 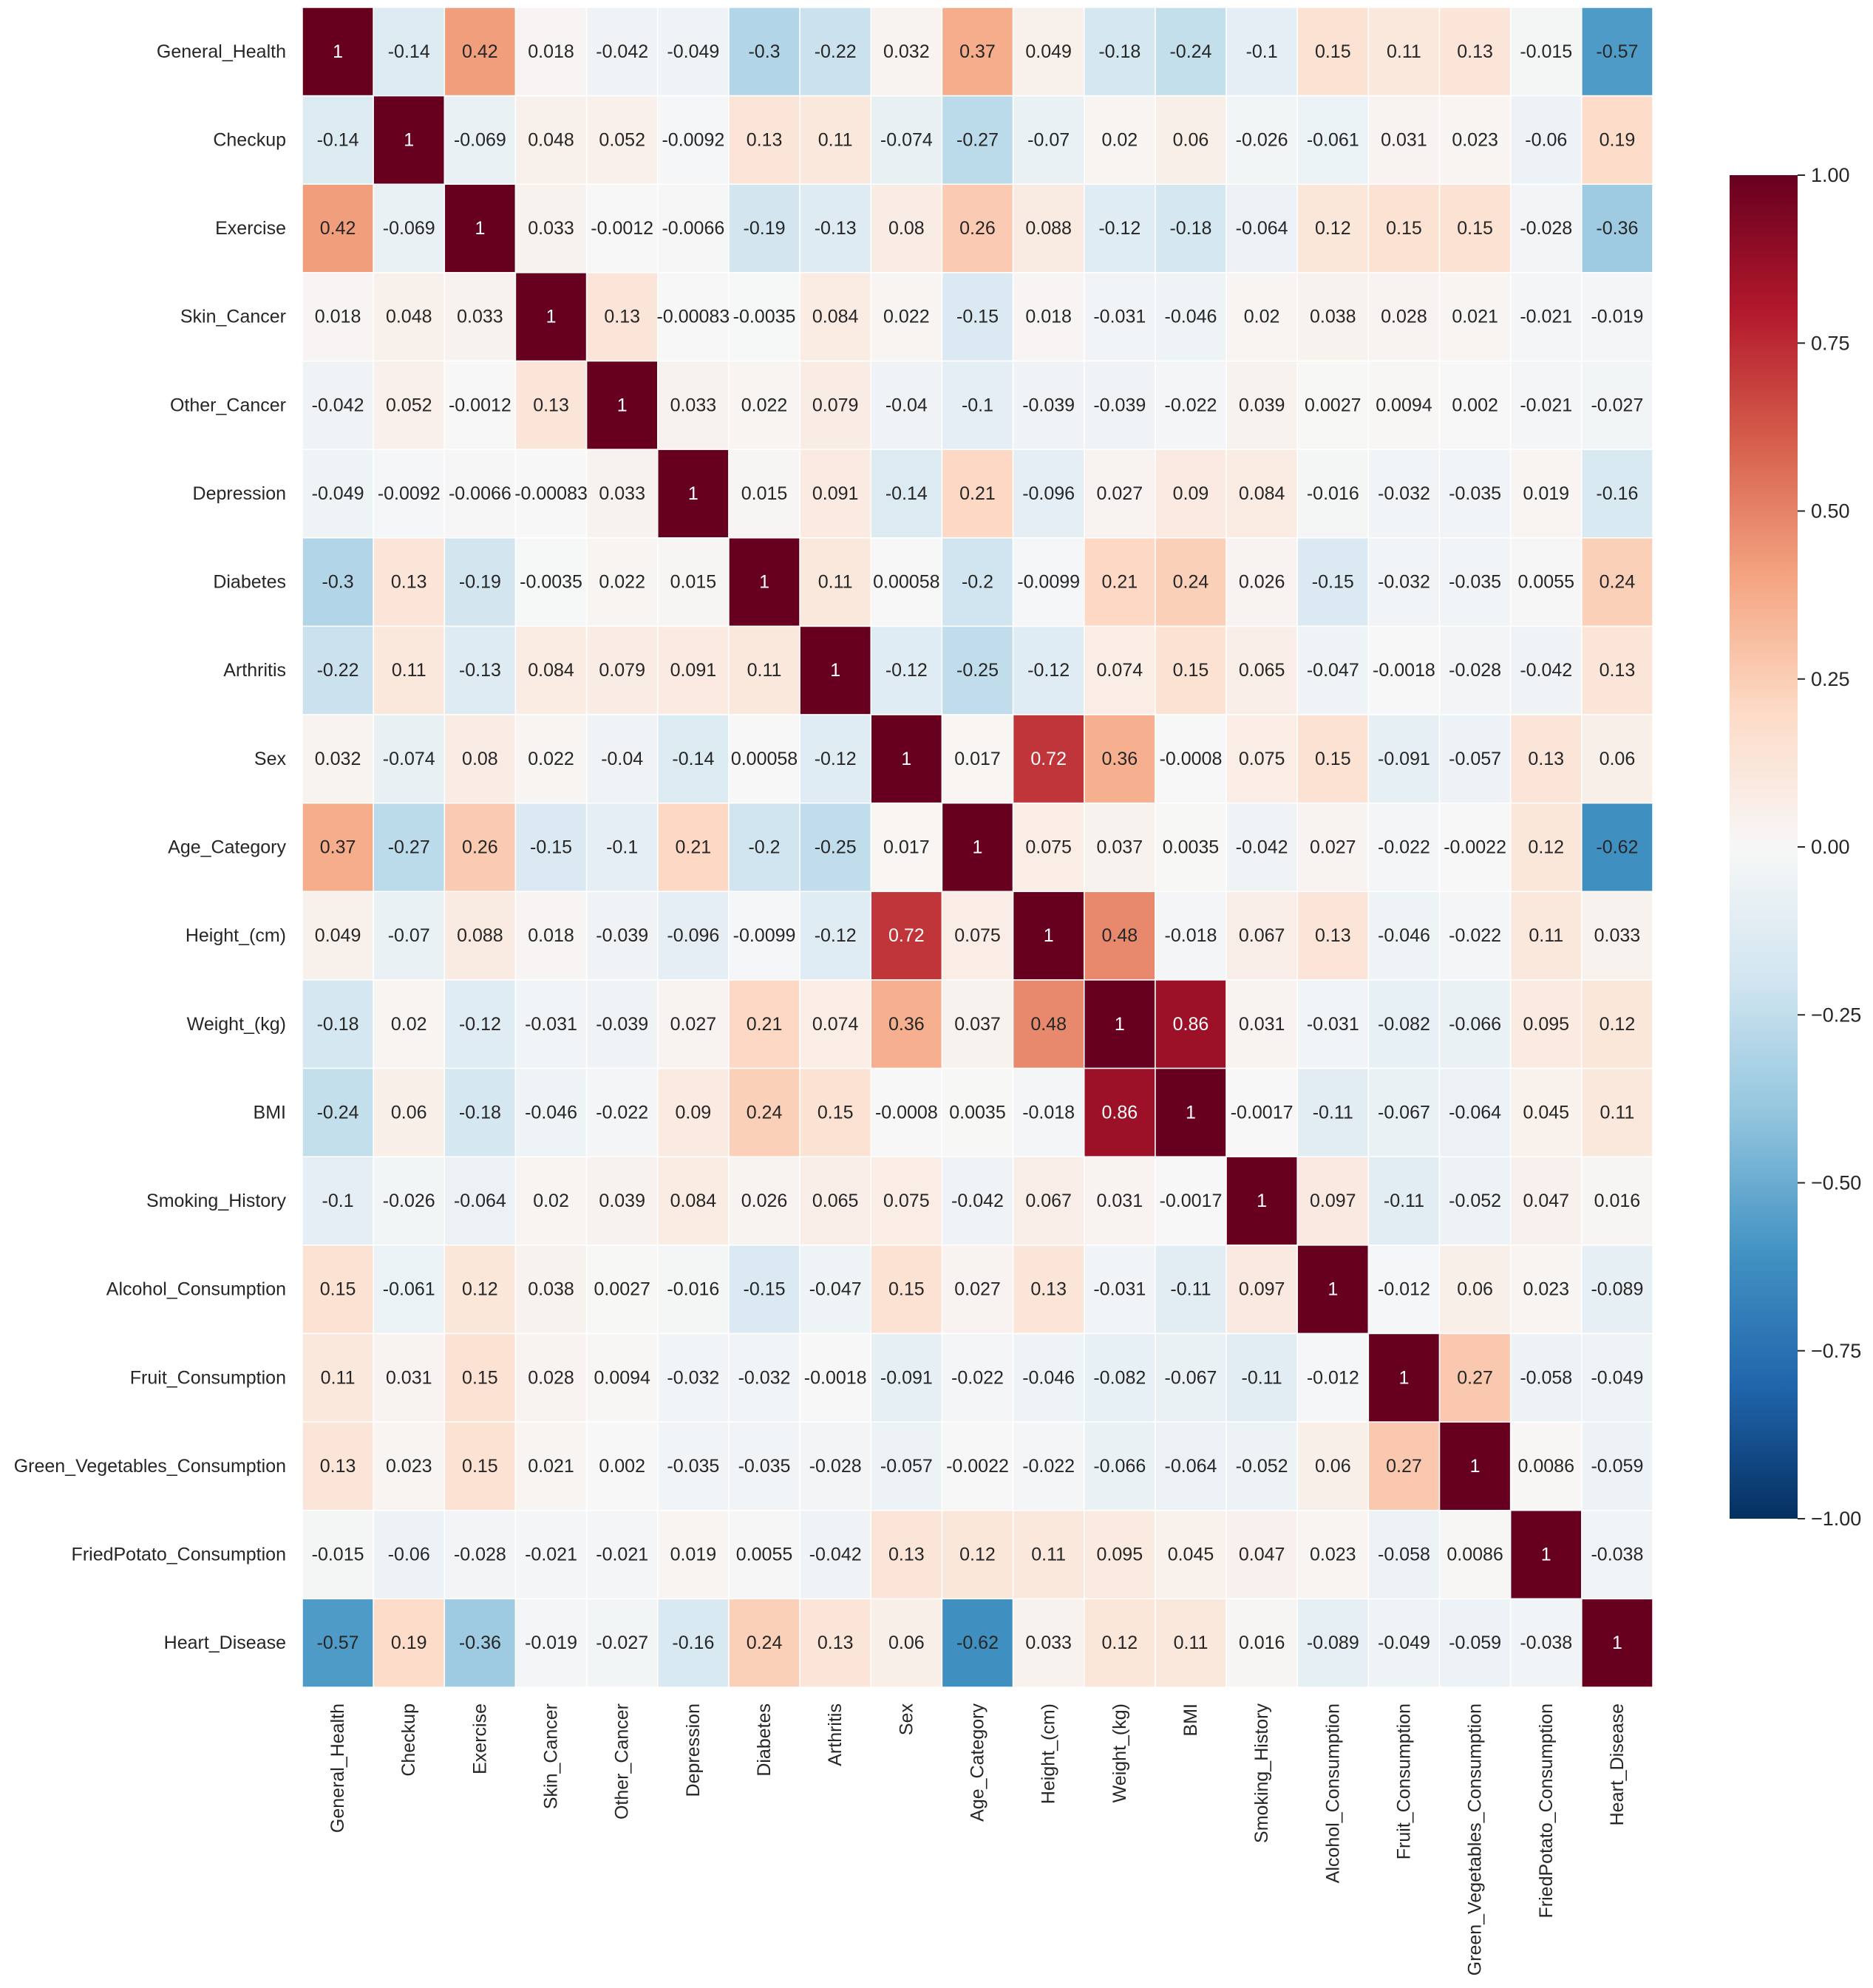 I want to click on cell-annotation: 0.0094, so click(x=1404, y=405).